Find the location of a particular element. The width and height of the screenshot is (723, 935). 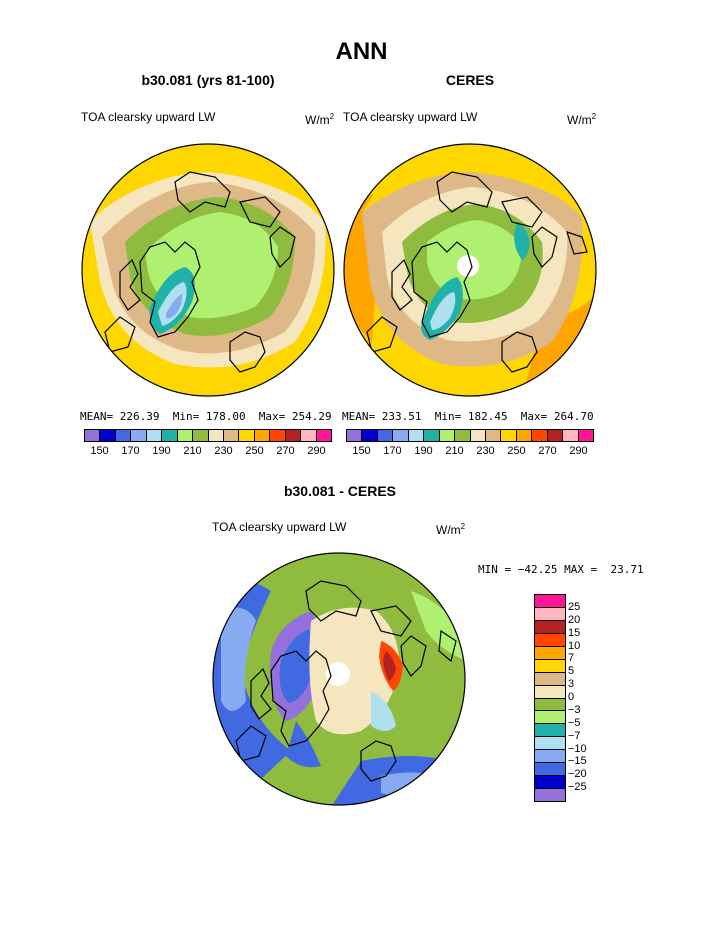

panel2-colorbar is located at coordinates (470, 435).